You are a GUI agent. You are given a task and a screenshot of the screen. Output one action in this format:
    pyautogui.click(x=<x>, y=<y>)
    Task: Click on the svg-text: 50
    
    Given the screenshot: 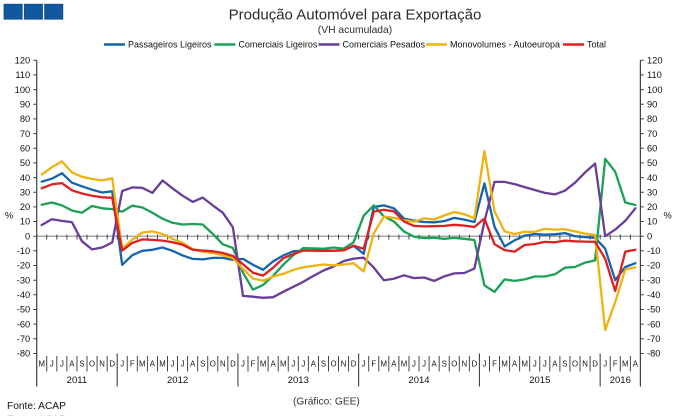 What is the action you would take?
    pyautogui.click(x=652, y=163)
    